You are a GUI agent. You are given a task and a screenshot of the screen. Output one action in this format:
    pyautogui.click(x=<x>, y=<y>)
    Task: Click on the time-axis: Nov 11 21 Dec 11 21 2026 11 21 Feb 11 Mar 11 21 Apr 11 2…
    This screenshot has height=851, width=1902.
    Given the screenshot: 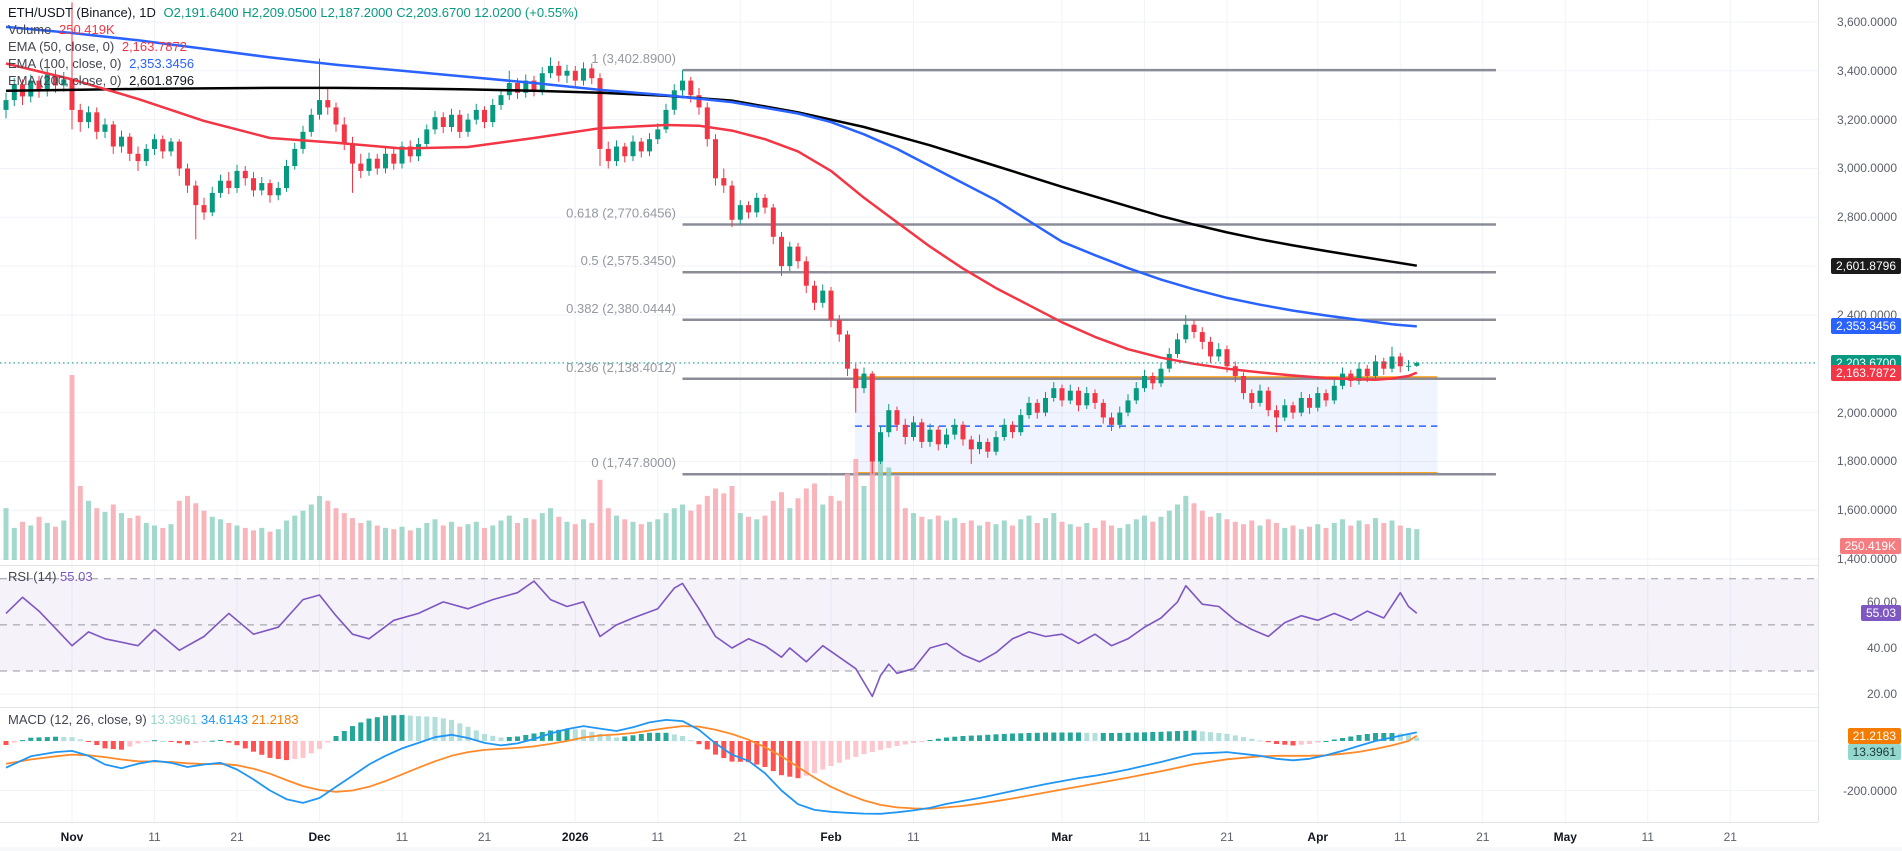 What is the action you would take?
    pyautogui.click(x=909, y=836)
    